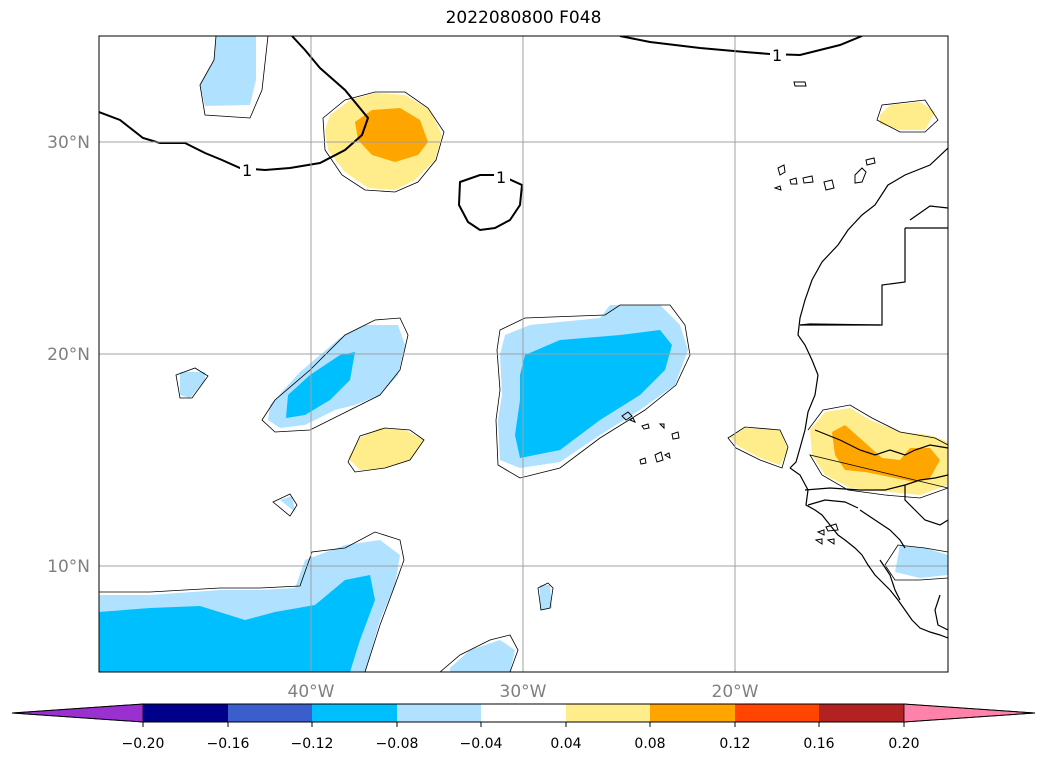 The height and width of the screenshot is (763, 1047). What do you see at coordinates (523, 724) in the screenshot?
I see `colorbar-ticks` at bounding box center [523, 724].